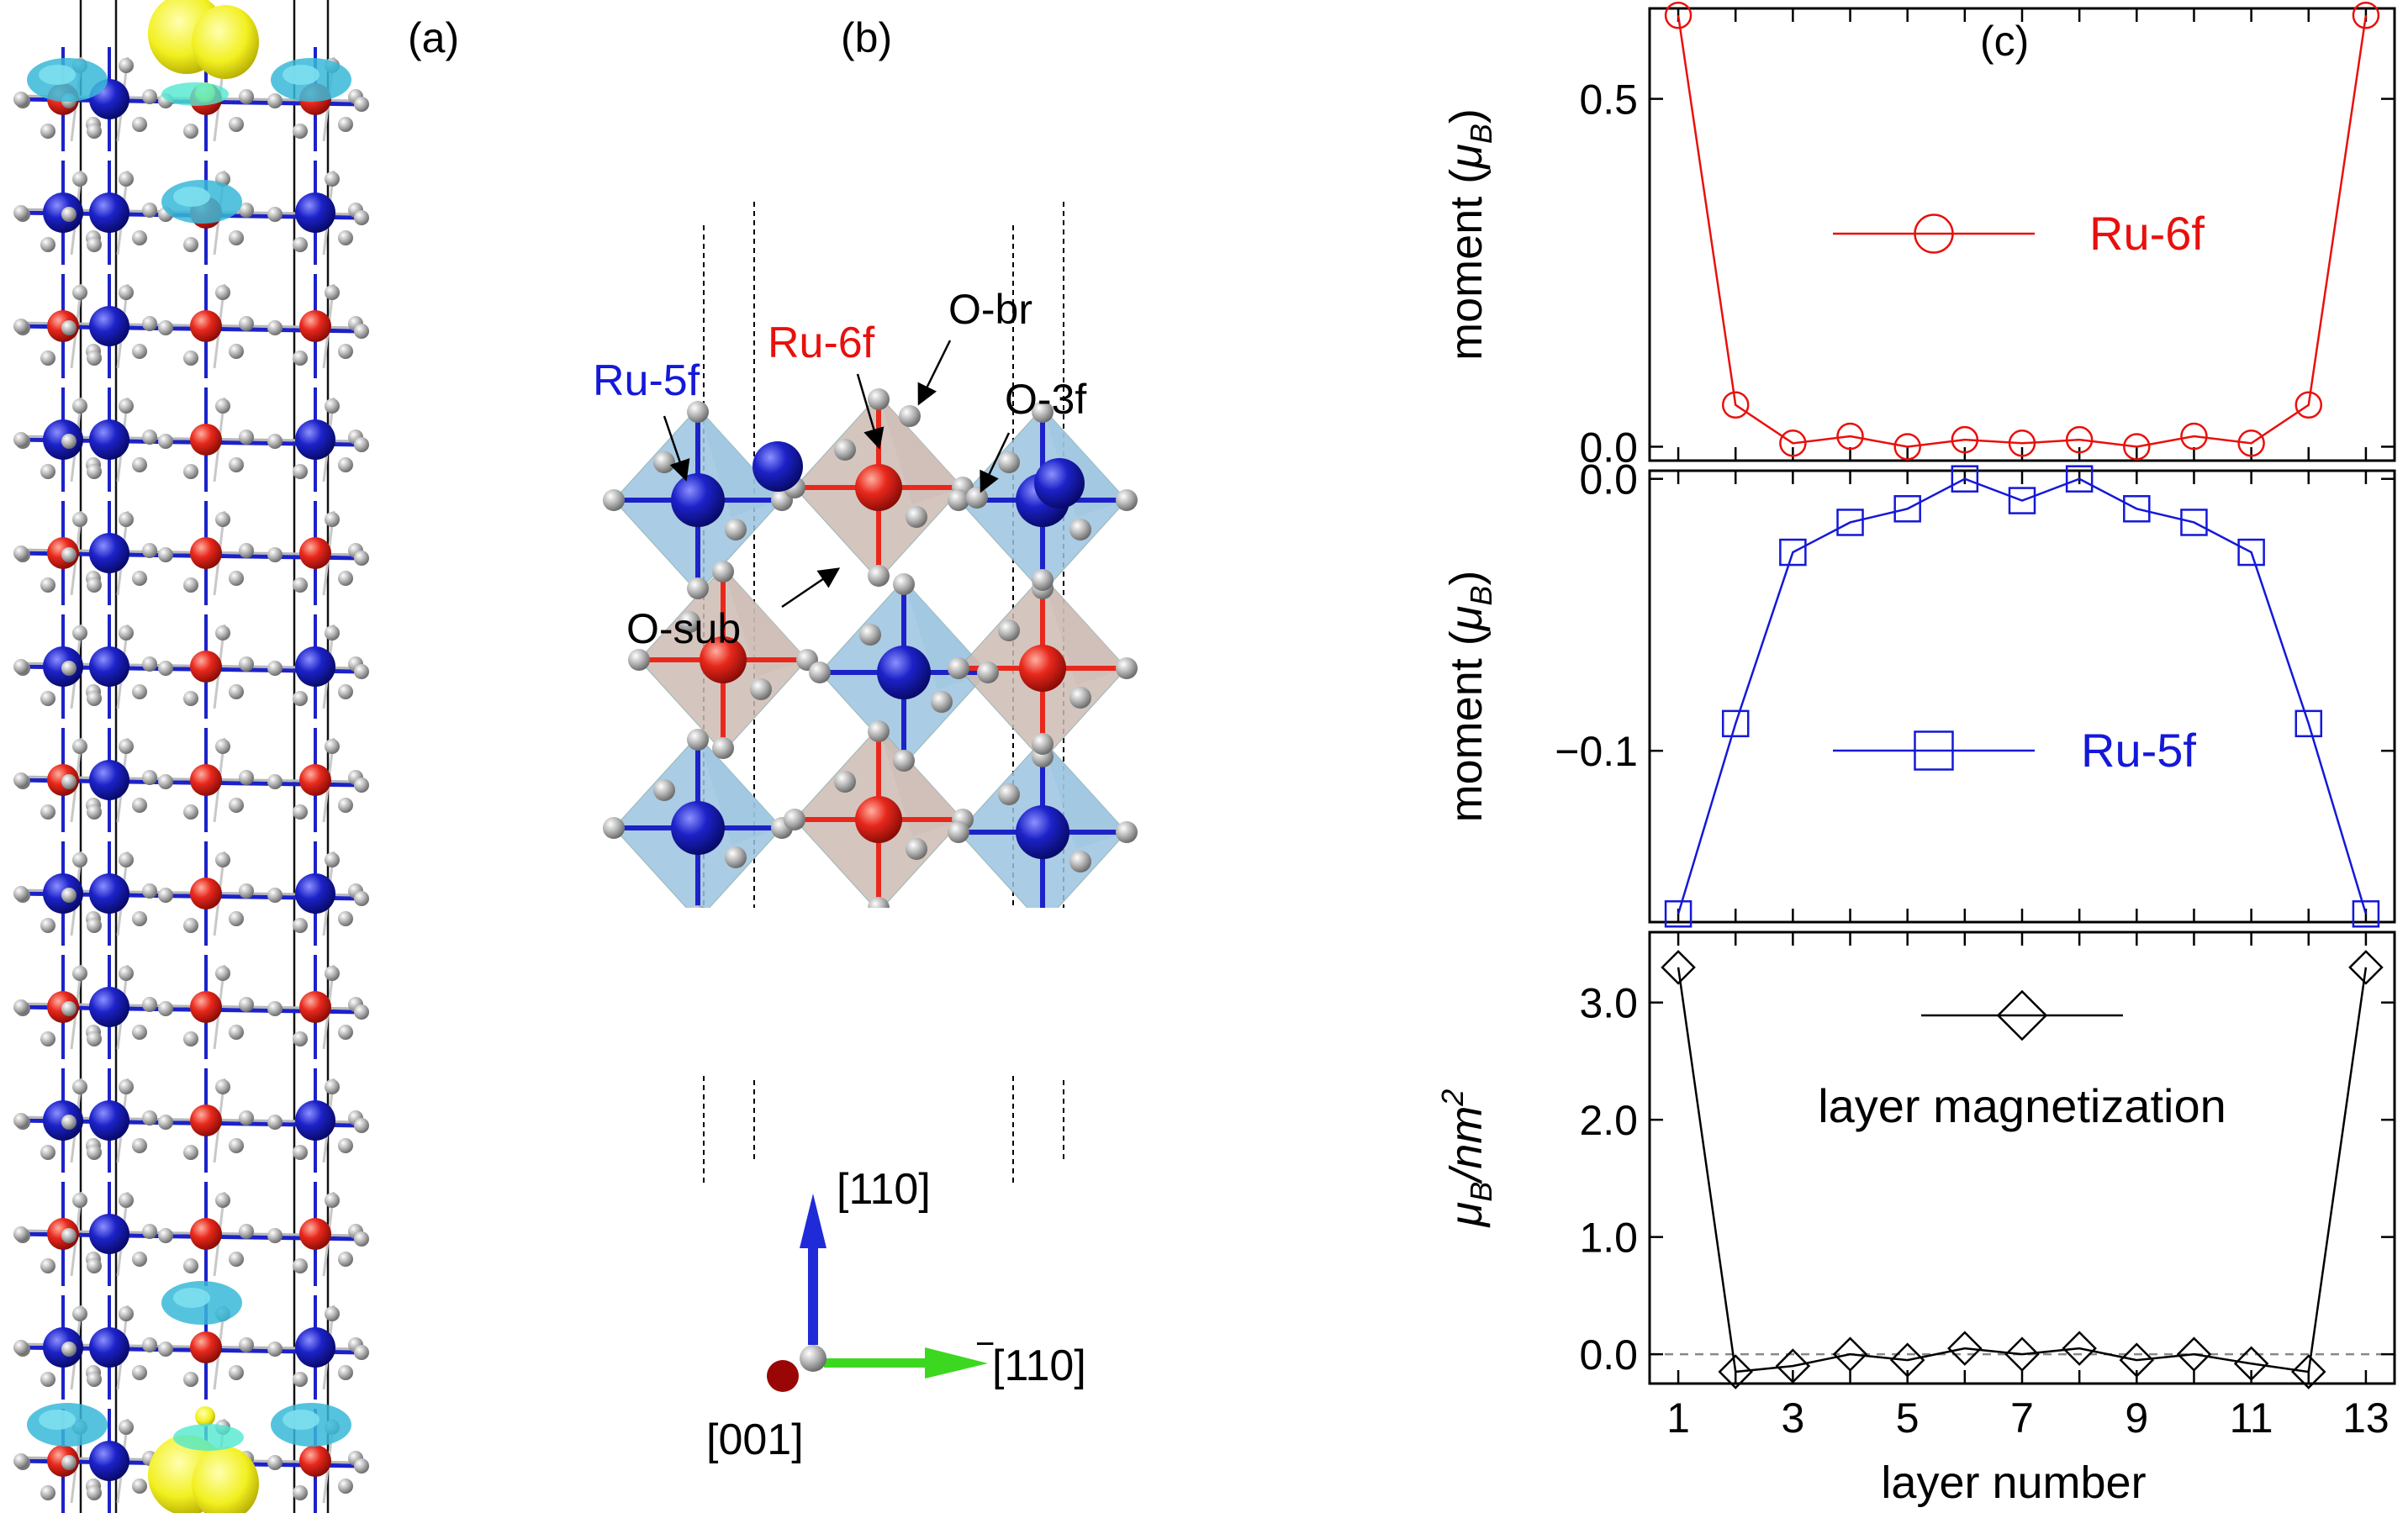  I want to click on chart-ru6f-moment: 0.0 0.5 moment (μB) Ru-6f, so click(1918, 236).